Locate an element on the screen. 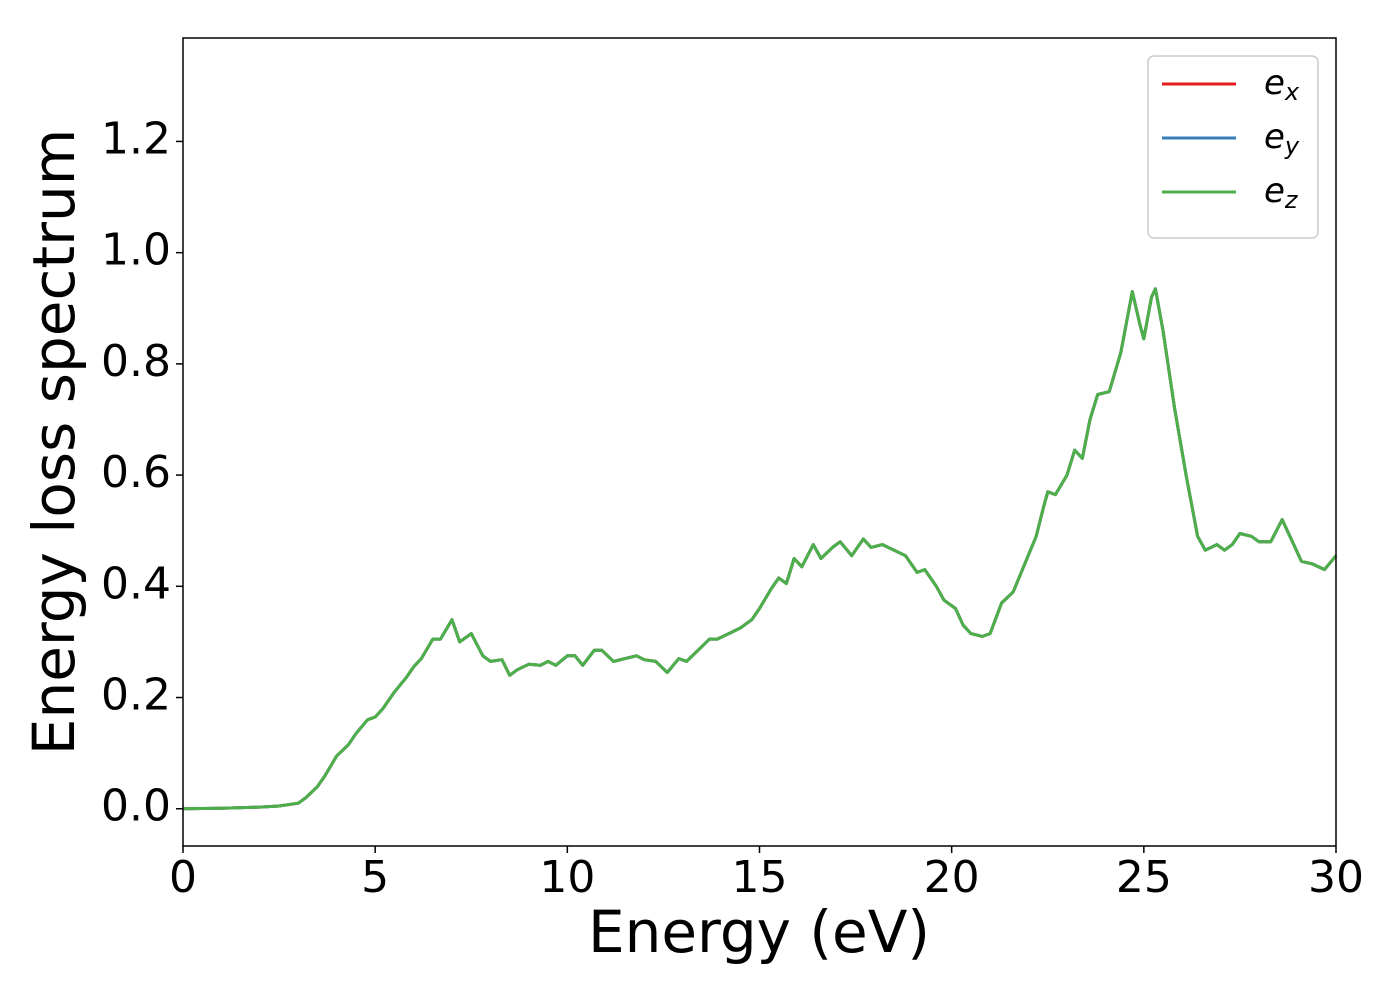 The height and width of the screenshot is (1000, 1400). x-tick-label: 5 is located at coordinates (375, 877).